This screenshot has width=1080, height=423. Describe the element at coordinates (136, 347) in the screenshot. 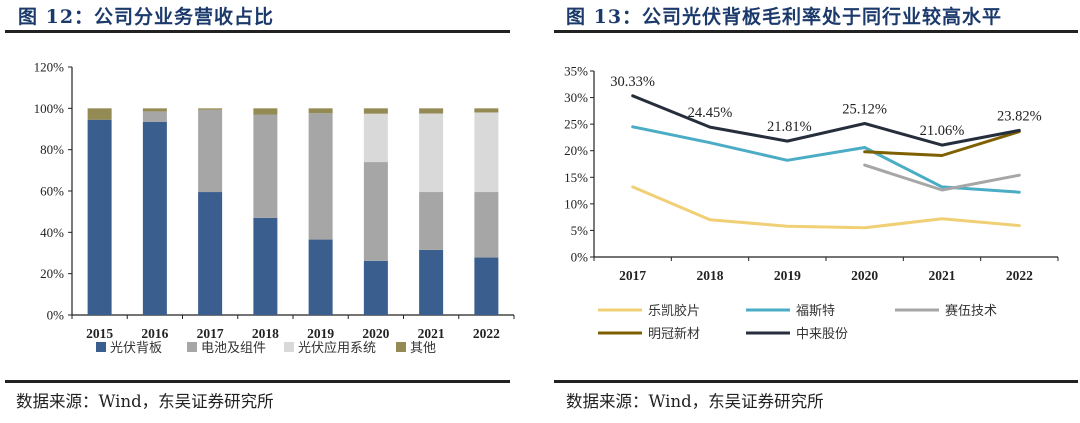

I see `legend-label: 光伏背板` at that location.